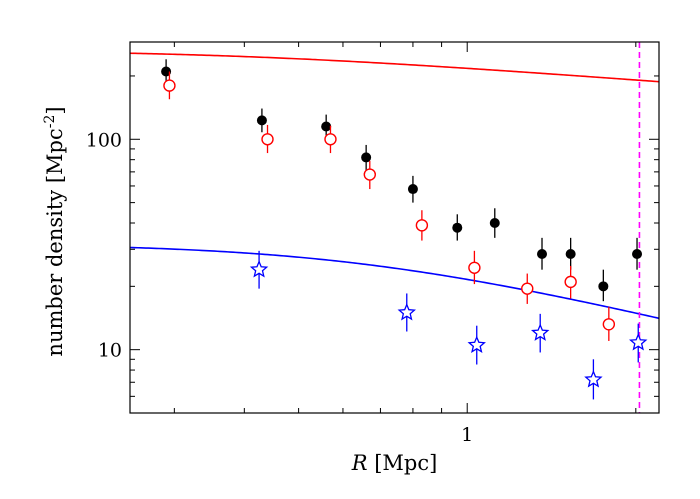 This screenshot has width=700, height=499. I want to click on x-axis-label: R [Mpc], so click(394, 463).